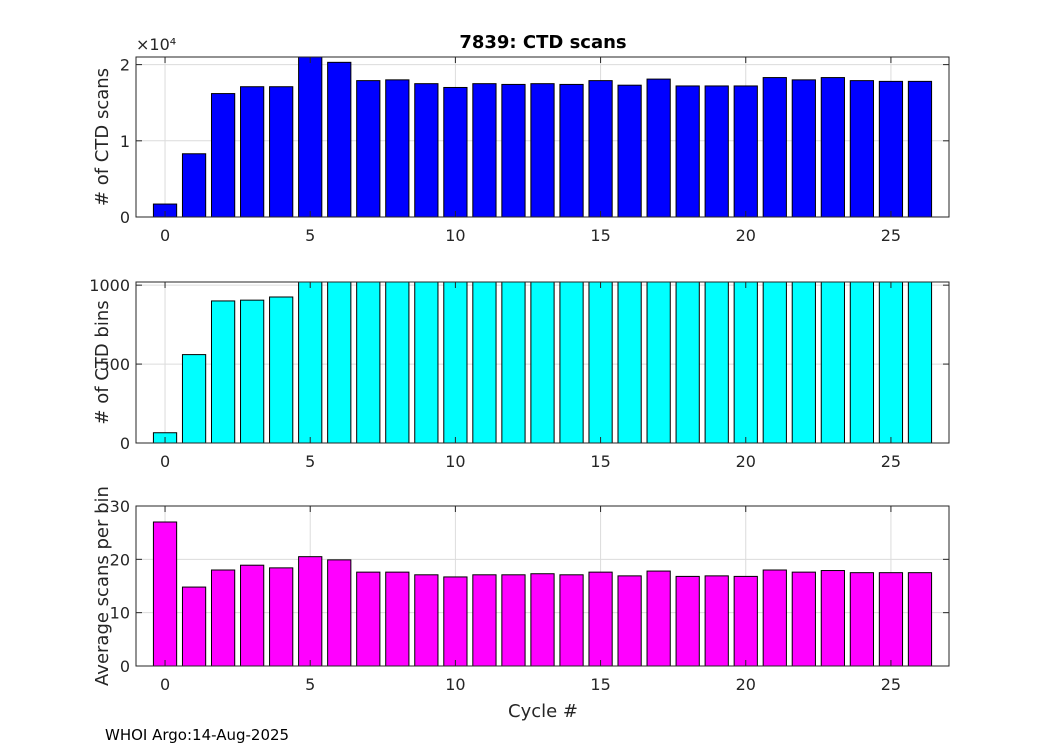 This screenshot has width=1050, height=750. Describe the element at coordinates (125, 141) in the screenshot. I see `y-tick-label: 1` at that location.